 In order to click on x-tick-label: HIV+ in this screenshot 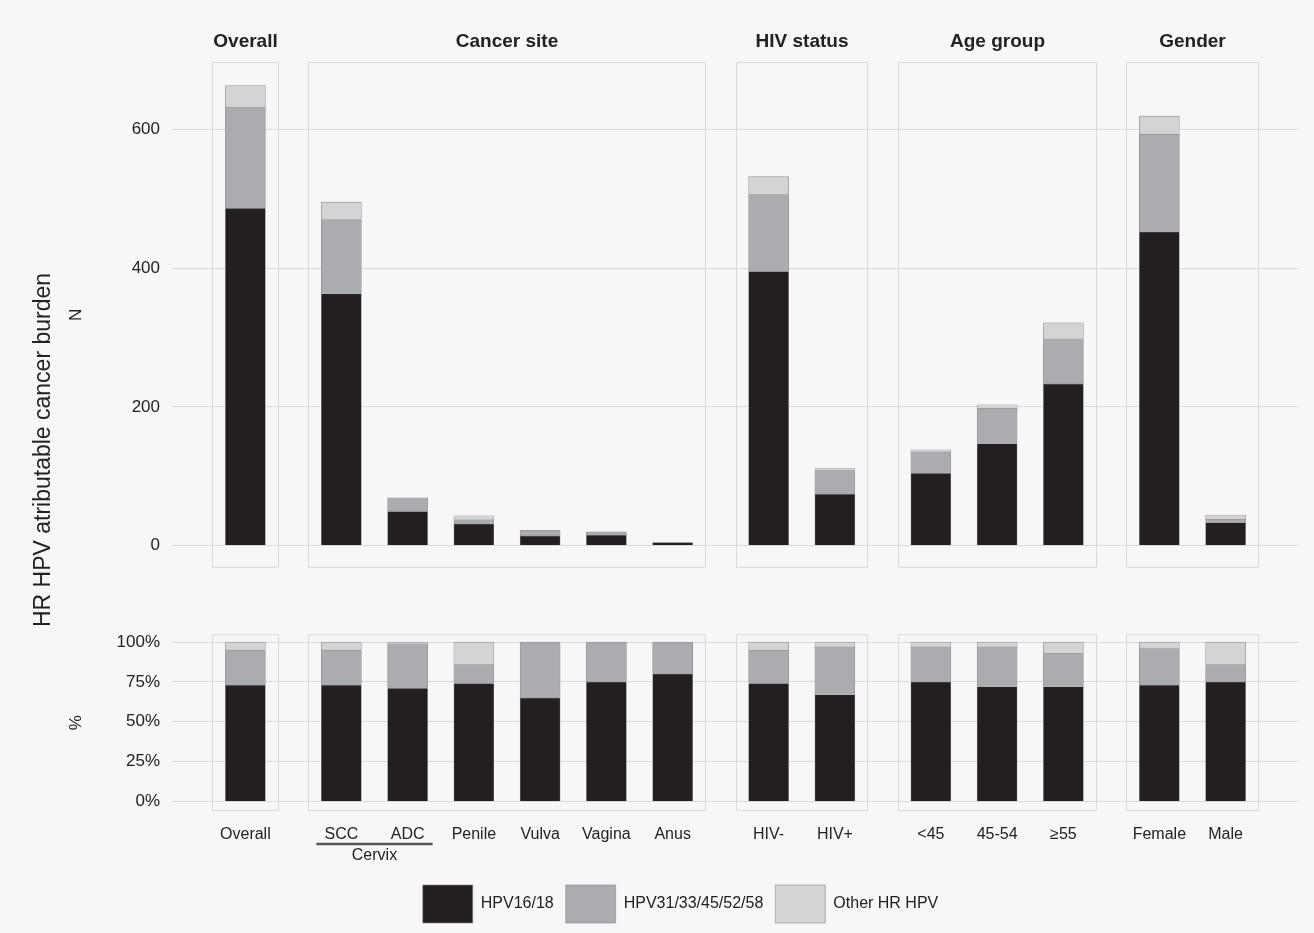, I will do `click(834, 834)`.